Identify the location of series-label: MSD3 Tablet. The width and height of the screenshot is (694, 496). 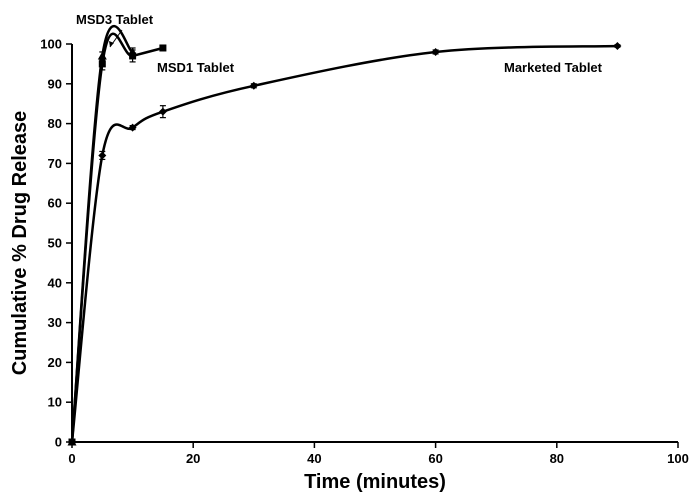
(115, 19).